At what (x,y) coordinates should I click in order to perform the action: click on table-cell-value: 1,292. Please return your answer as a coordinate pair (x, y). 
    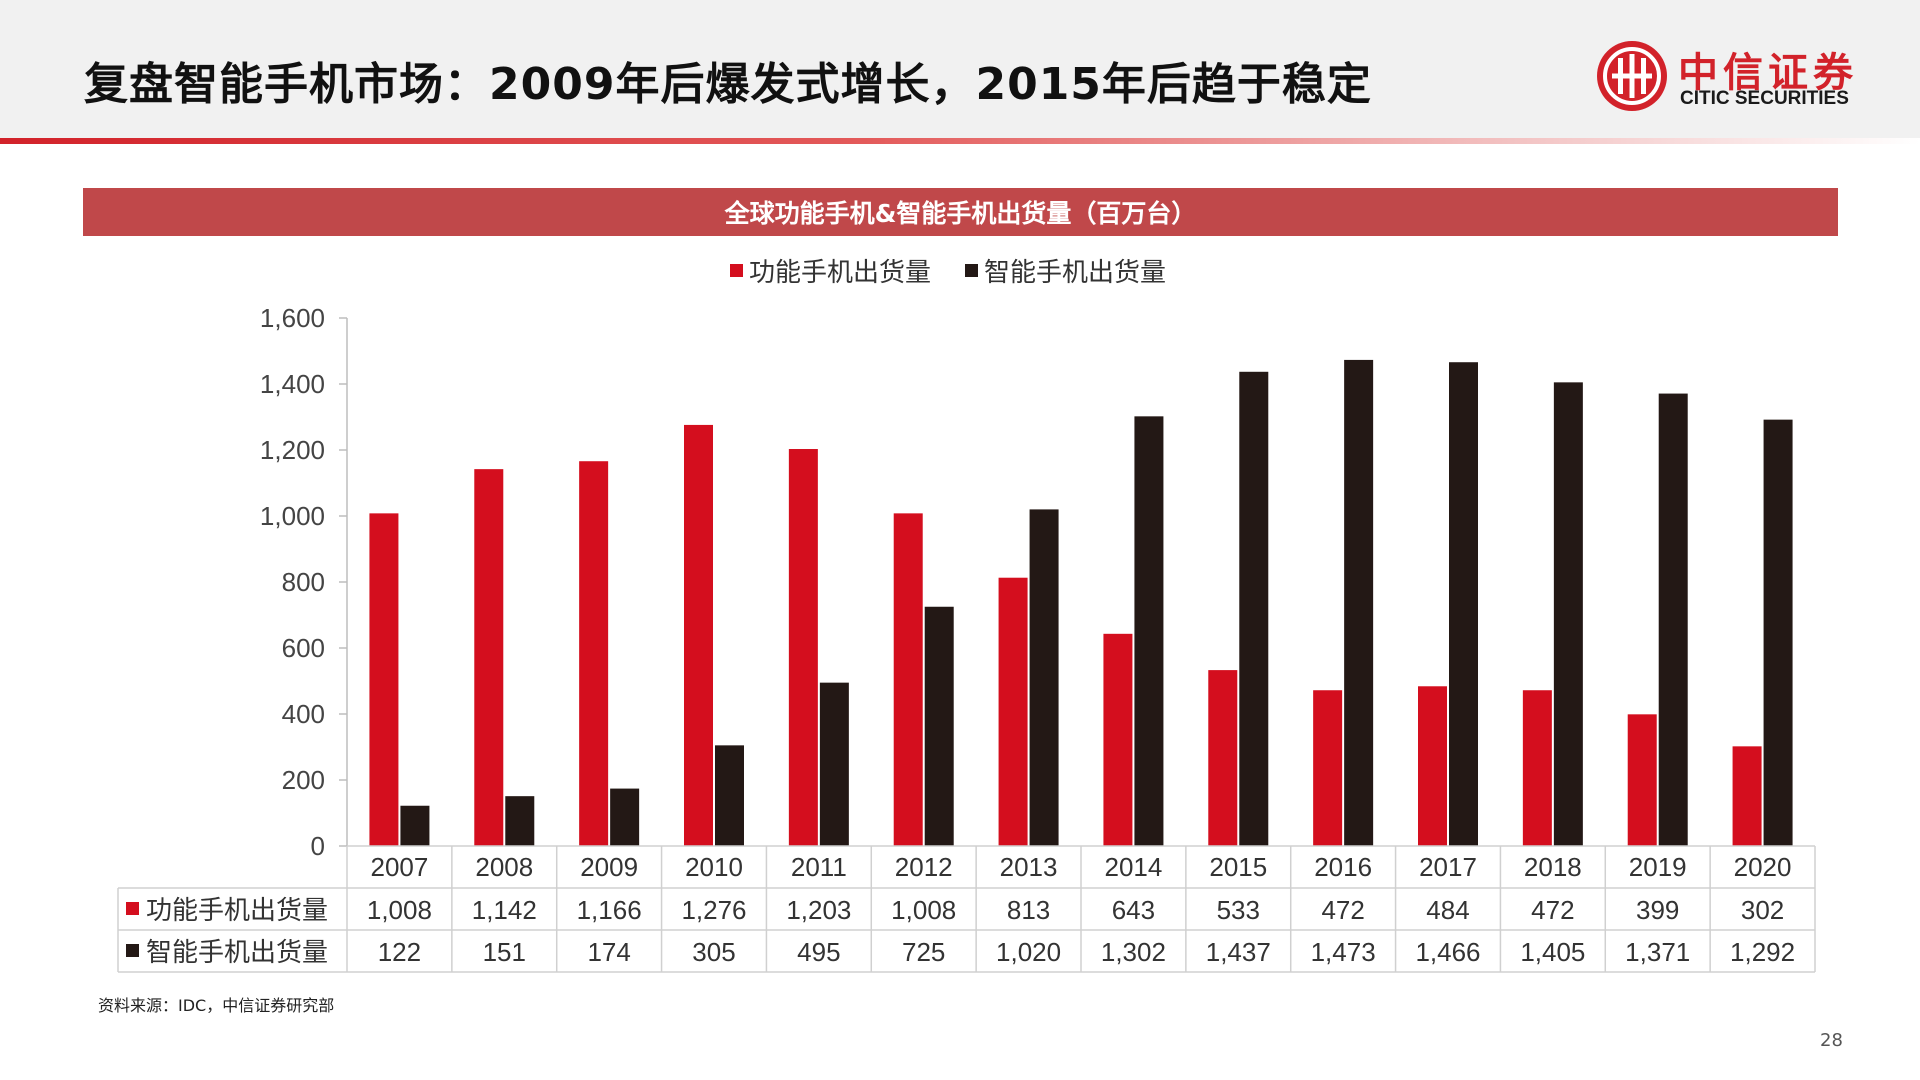
    Looking at the image, I should click on (1762, 952).